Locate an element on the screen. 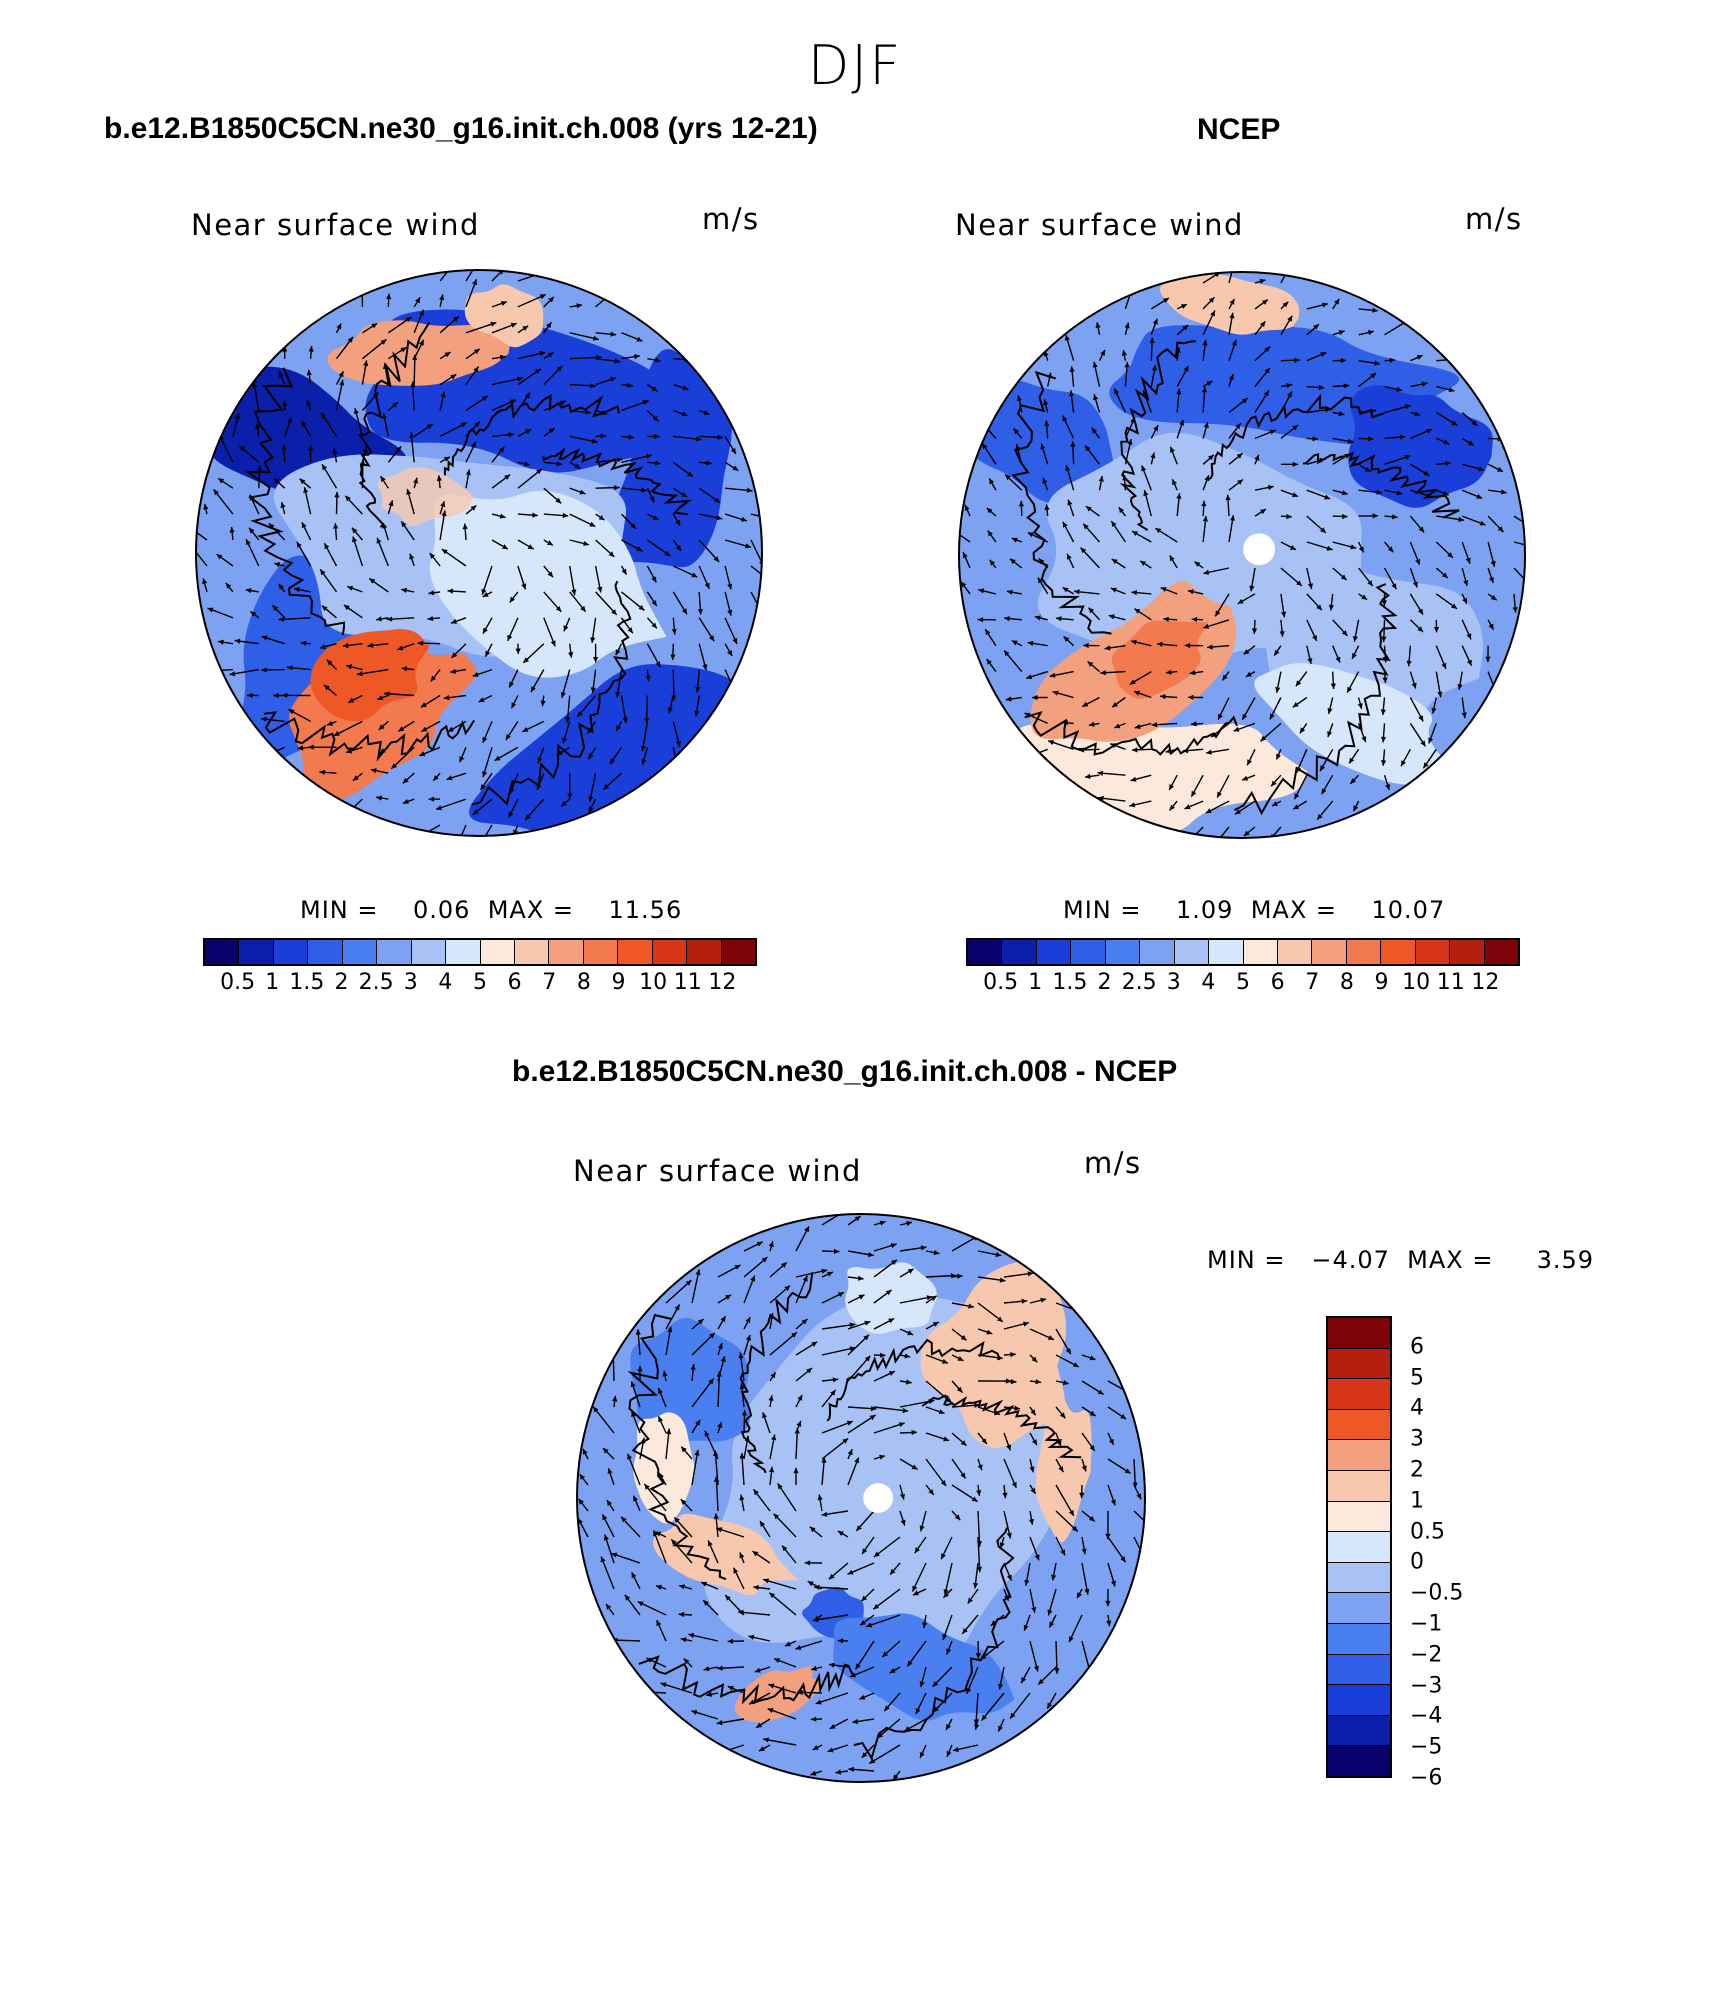  panel-diff-polar-map is located at coordinates (861, 1498).